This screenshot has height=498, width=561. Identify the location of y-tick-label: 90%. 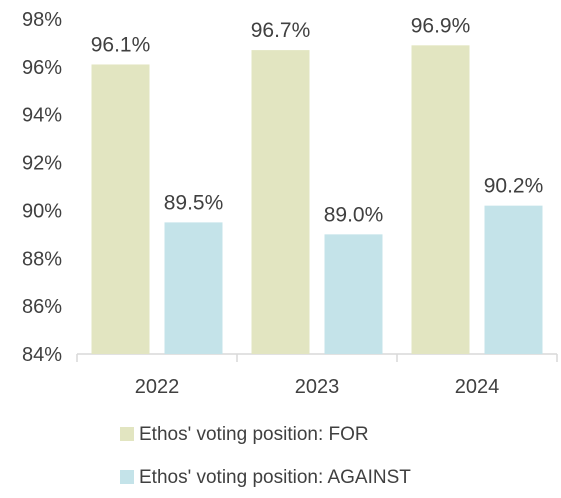
(42, 211).